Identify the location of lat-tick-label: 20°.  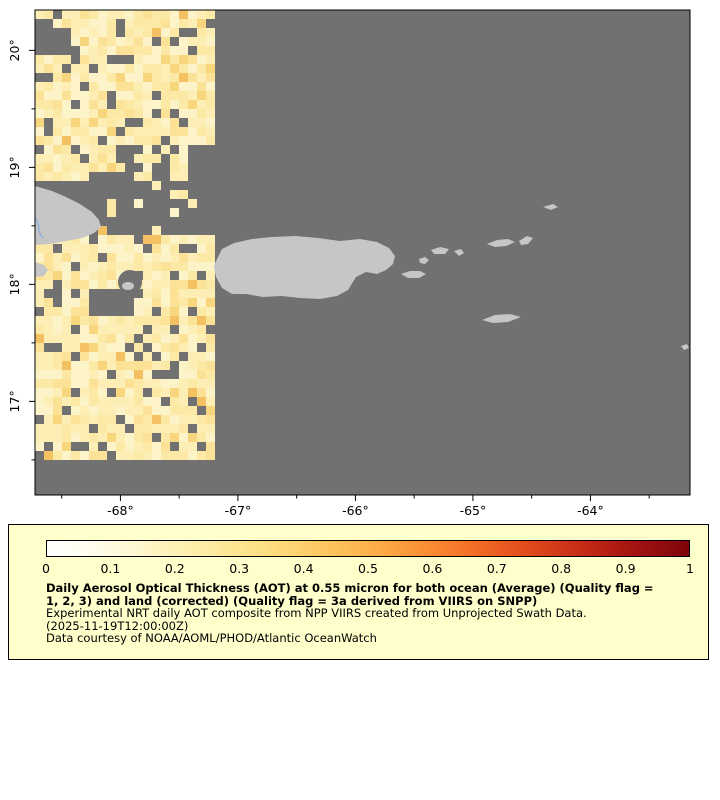
(14, 50).